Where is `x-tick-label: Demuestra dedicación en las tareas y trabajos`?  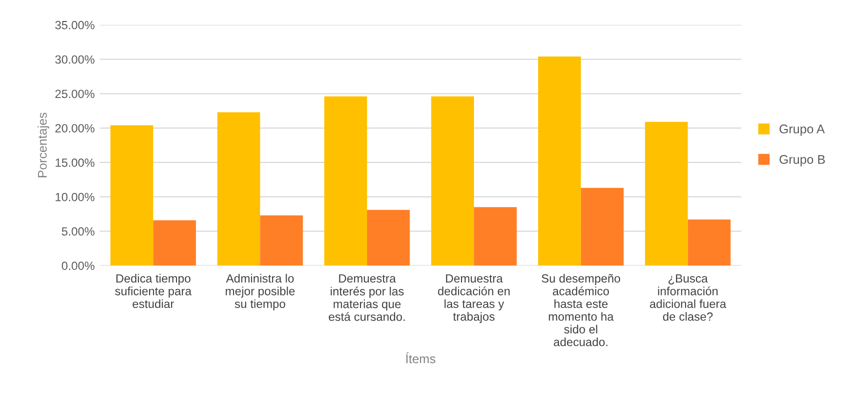
x-tick-label: Demuestra dedicación en las tareas y trabajos is located at coordinates (474, 299).